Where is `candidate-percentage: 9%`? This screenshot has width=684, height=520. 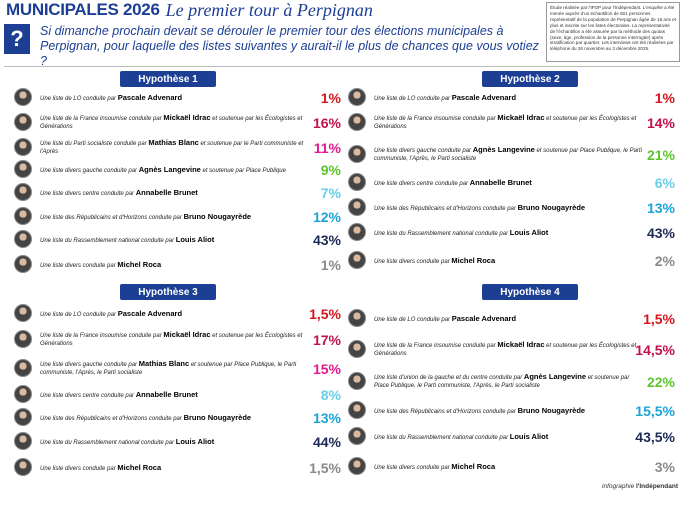
candidate-percentage: 9% is located at coordinates (330, 170).